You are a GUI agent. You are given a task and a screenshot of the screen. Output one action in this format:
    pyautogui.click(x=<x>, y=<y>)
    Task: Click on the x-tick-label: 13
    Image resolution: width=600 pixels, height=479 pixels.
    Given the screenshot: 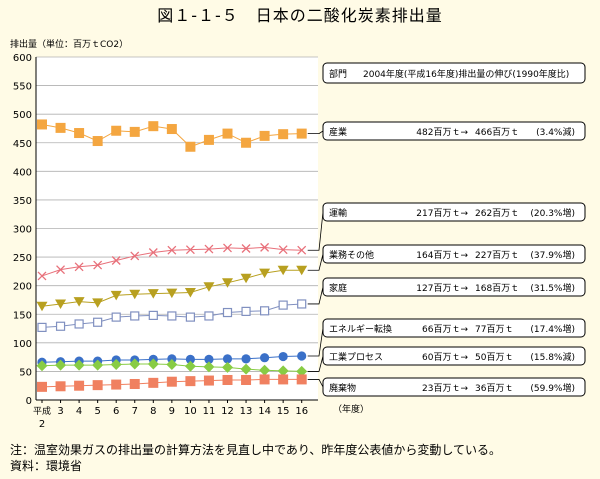 What is the action you would take?
    pyautogui.click(x=246, y=411)
    